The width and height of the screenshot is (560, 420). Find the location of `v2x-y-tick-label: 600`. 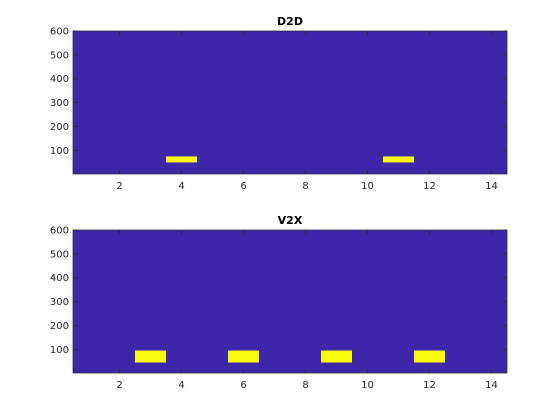

v2x-y-tick-label: 600 is located at coordinates (59, 231).